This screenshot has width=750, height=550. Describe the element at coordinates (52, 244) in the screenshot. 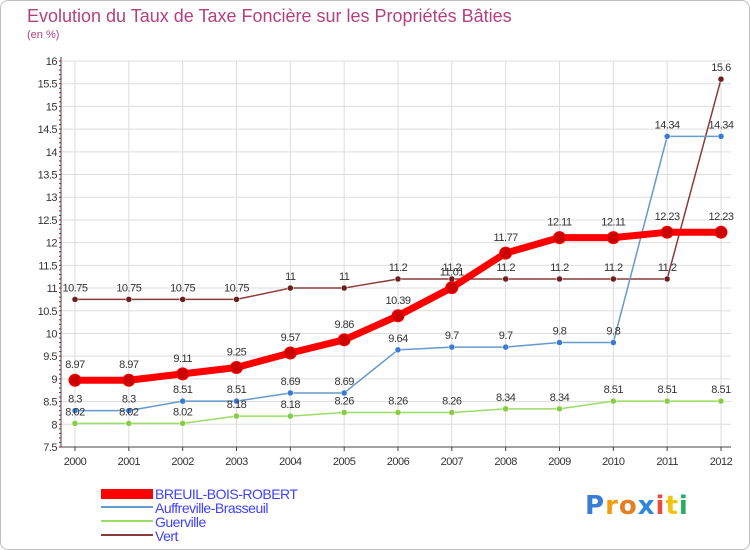

I see `y-tick-label: 12` at that location.